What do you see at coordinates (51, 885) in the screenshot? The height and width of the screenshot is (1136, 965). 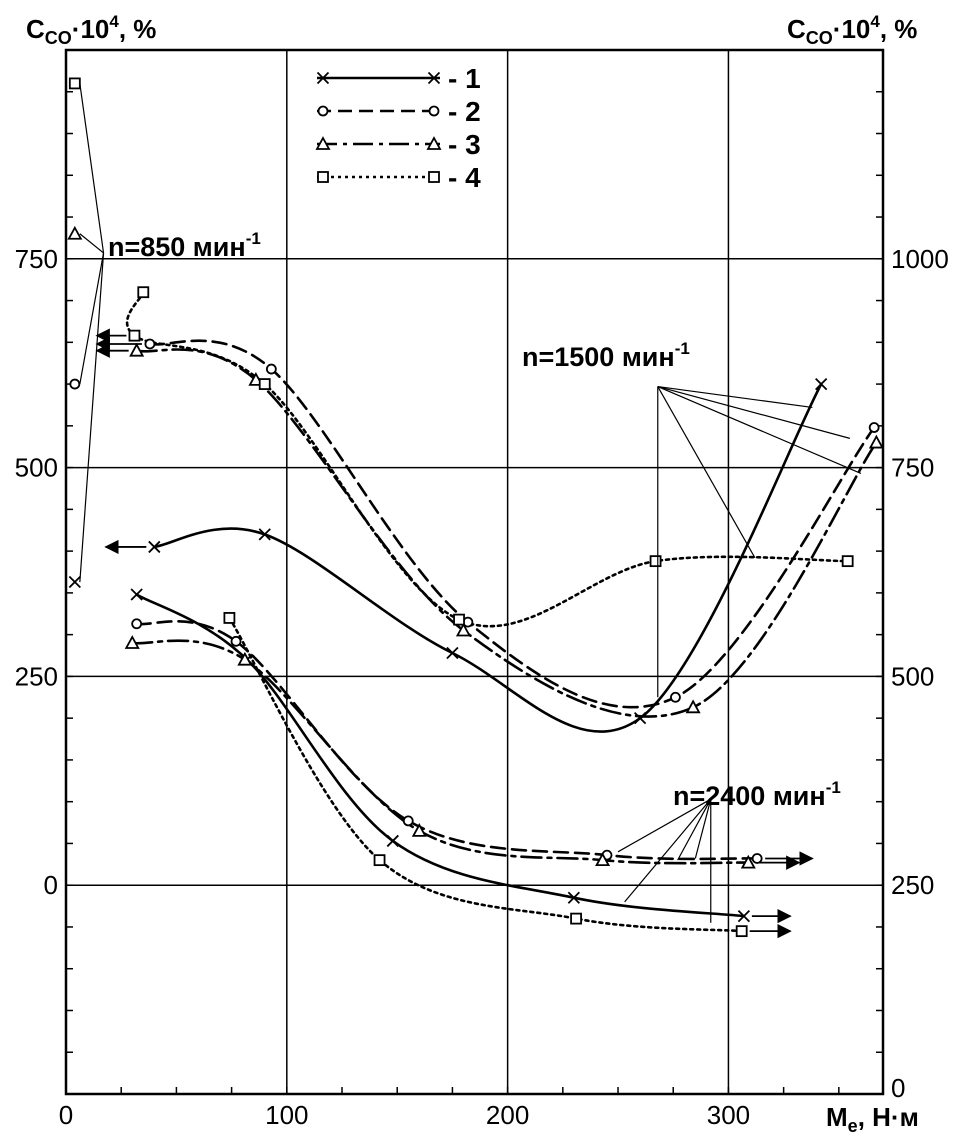 I see `y-left-tick-label: 0` at bounding box center [51, 885].